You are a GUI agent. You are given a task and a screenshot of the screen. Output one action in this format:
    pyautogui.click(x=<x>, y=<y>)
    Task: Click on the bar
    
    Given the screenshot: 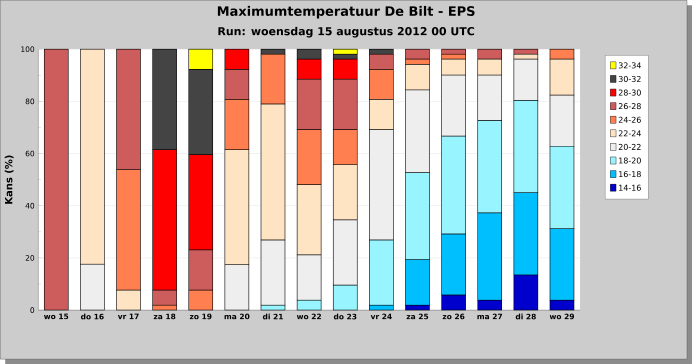 What is the action you would take?
    pyautogui.click(x=56, y=179)
    